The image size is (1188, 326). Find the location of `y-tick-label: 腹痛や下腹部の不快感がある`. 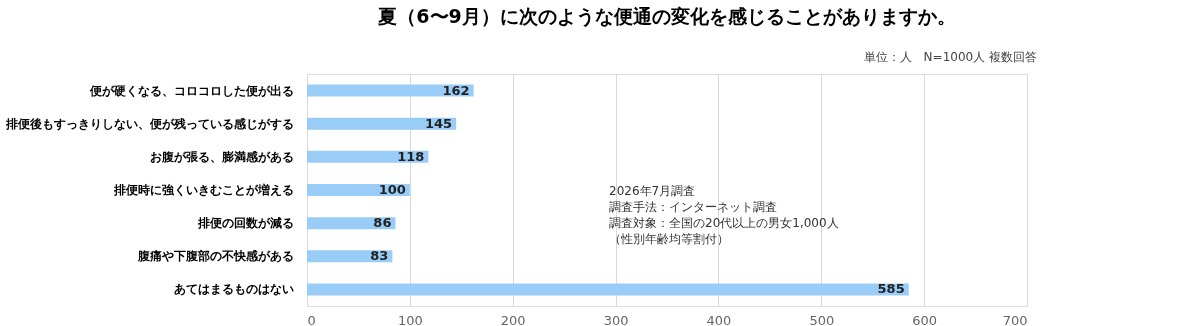

y-tick-label: 腹痛や下腹部の不快感がある is located at coordinates (215, 256).